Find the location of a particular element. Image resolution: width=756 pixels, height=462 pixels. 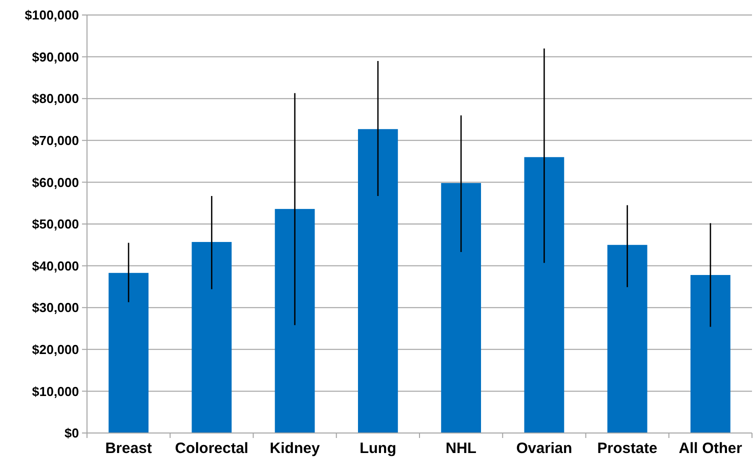

x-tick-label: Prostate is located at coordinates (627, 448).